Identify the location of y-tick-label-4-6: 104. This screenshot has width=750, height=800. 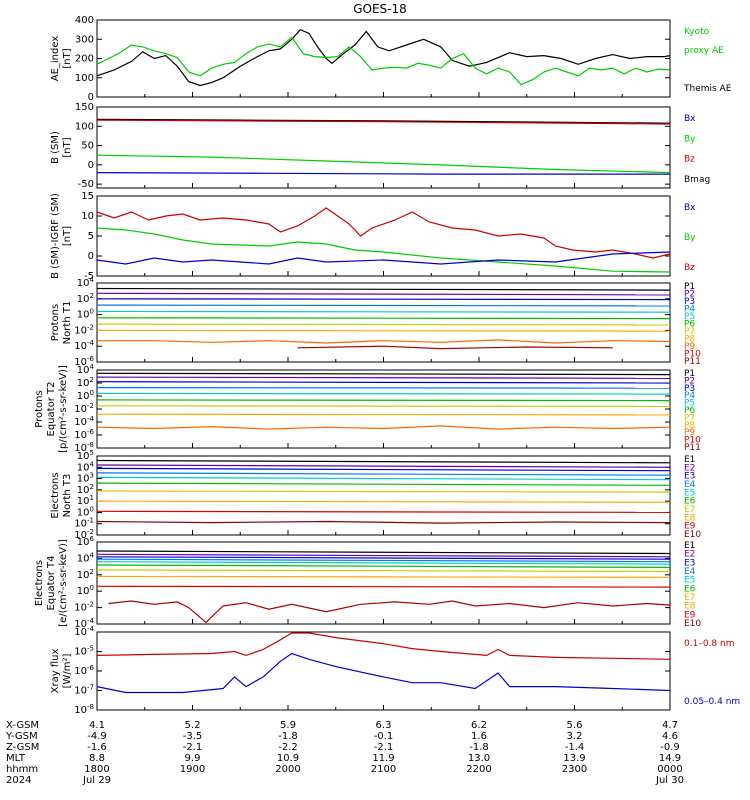
(86, 369).